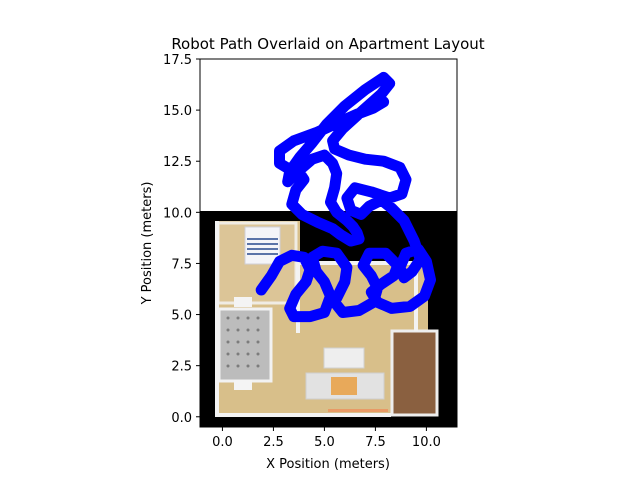  What do you see at coordinates (273, 442) in the screenshot?
I see `x-tick-label: 2.5` at bounding box center [273, 442].